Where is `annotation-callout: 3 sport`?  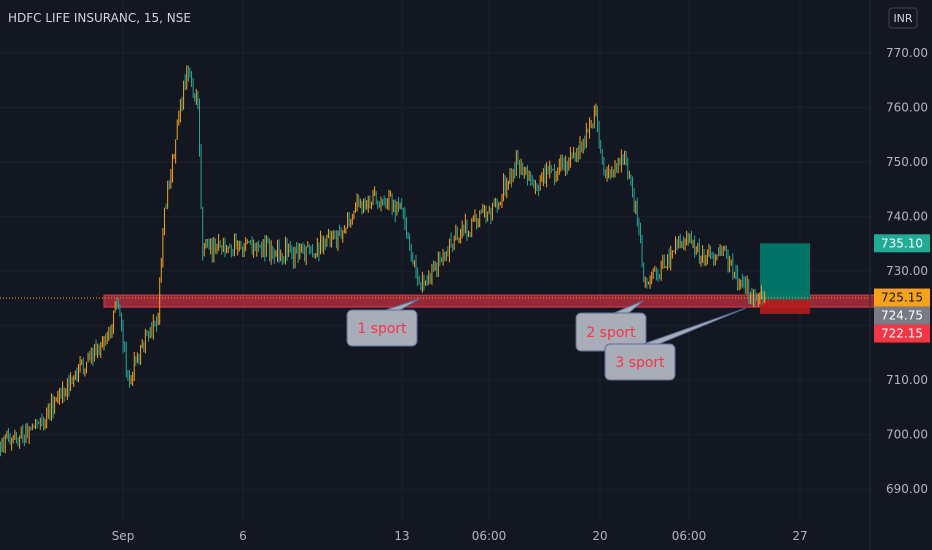
annotation-callout: 3 sport is located at coordinates (675, 344).